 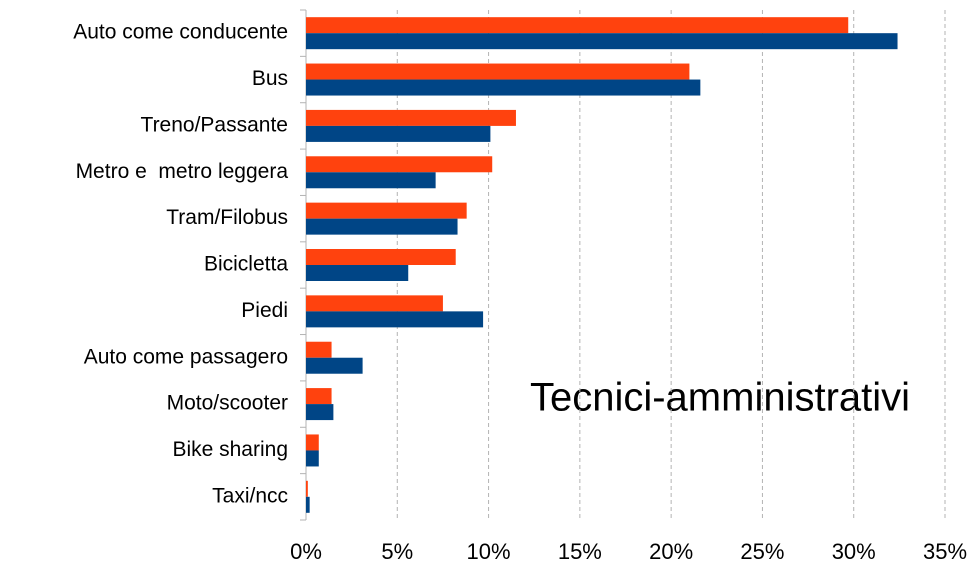 What do you see at coordinates (762, 551) in the screenshot?
I see `x-tick-label: 25%` at bounding box center [762, 551].